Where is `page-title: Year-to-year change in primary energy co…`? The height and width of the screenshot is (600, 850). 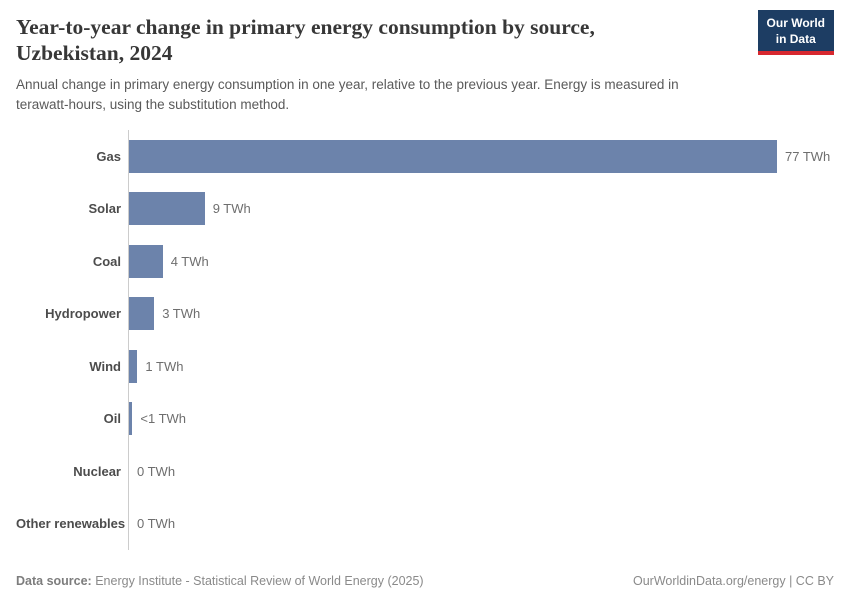 page-title: Year-to-year change in primary energy co… is located at coordinates (388, 40).